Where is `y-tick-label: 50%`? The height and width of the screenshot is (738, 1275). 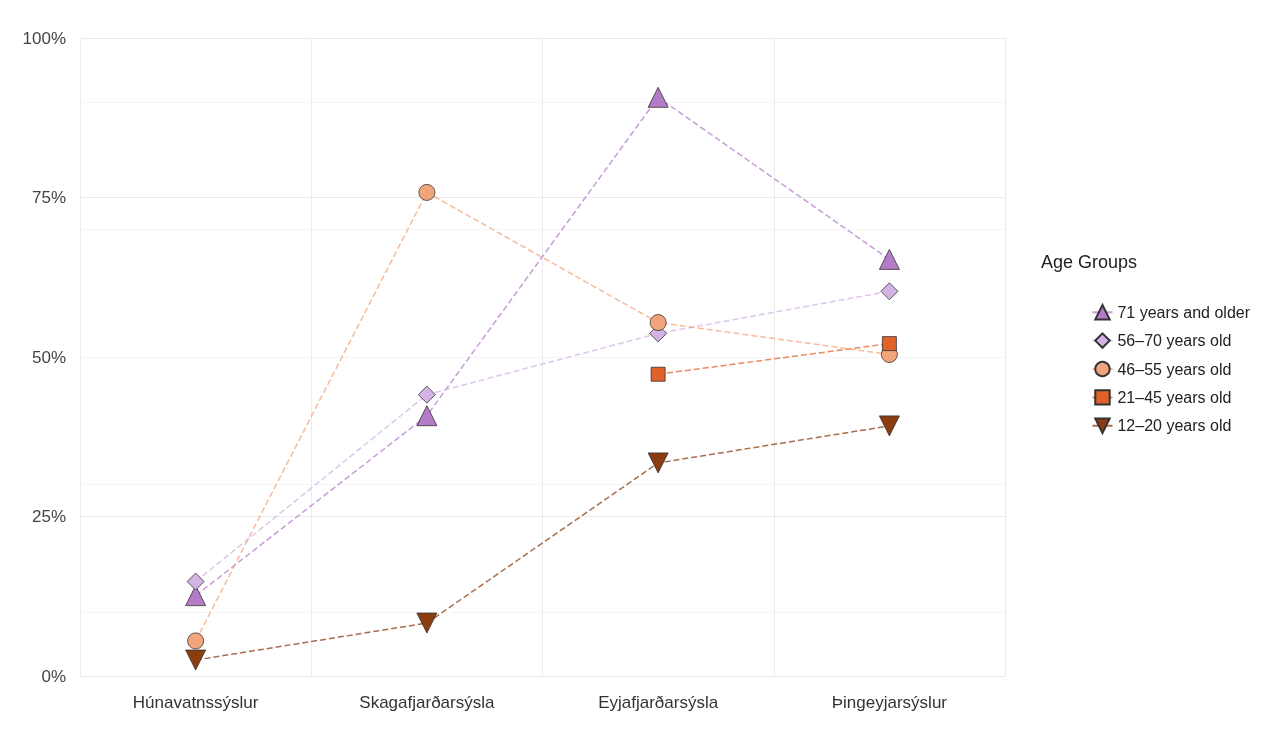
y-tick-label: 50% is located at coordinates (48, 357).